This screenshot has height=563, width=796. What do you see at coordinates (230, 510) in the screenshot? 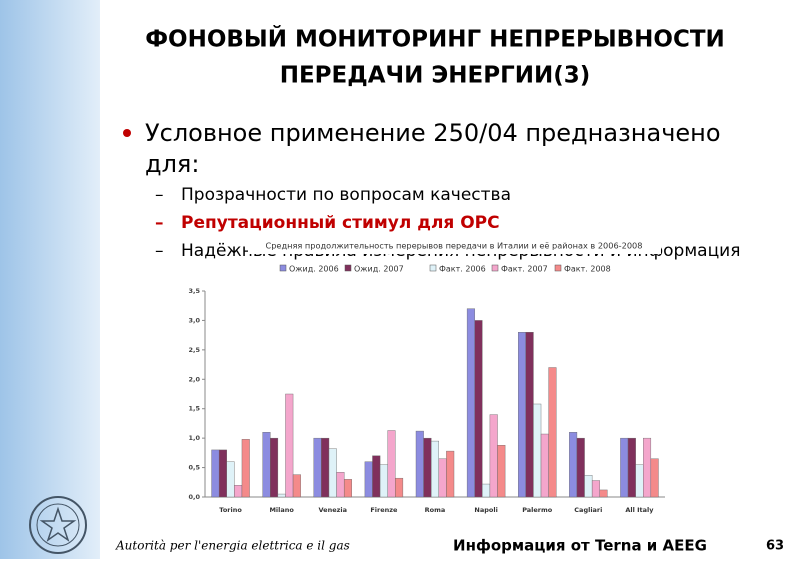
I see `x-tick-label: Torino` at bounding box center [230, 510].